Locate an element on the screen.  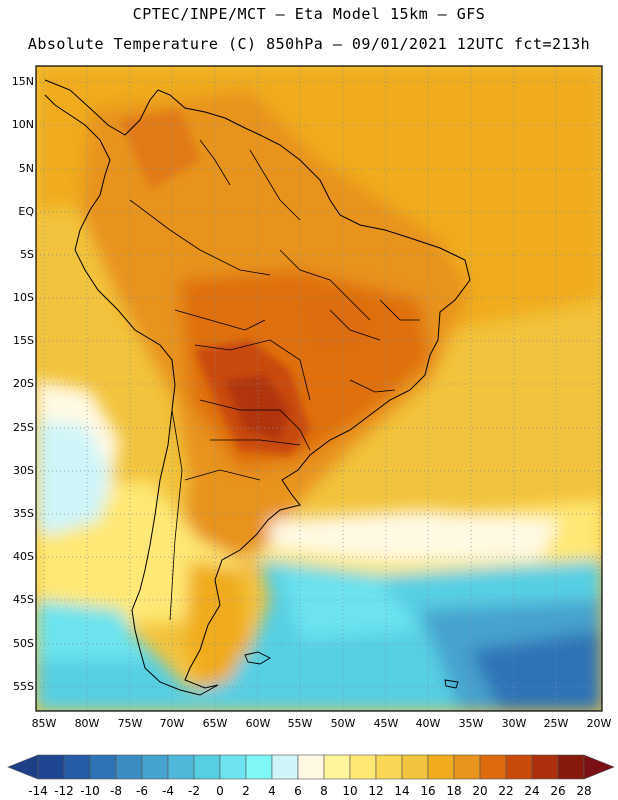
colorbar-label: 12 is located at coordinates (376, 791).